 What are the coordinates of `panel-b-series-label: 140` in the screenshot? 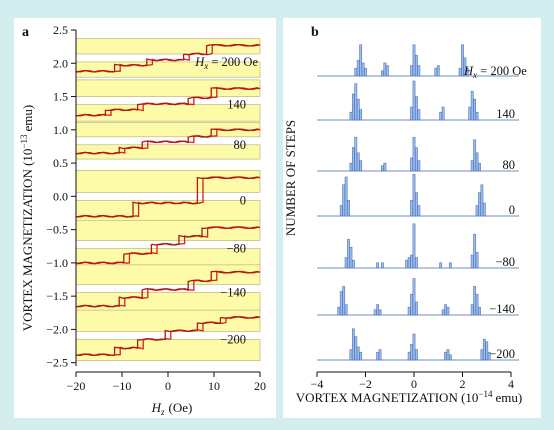 It's located at (505, 114).